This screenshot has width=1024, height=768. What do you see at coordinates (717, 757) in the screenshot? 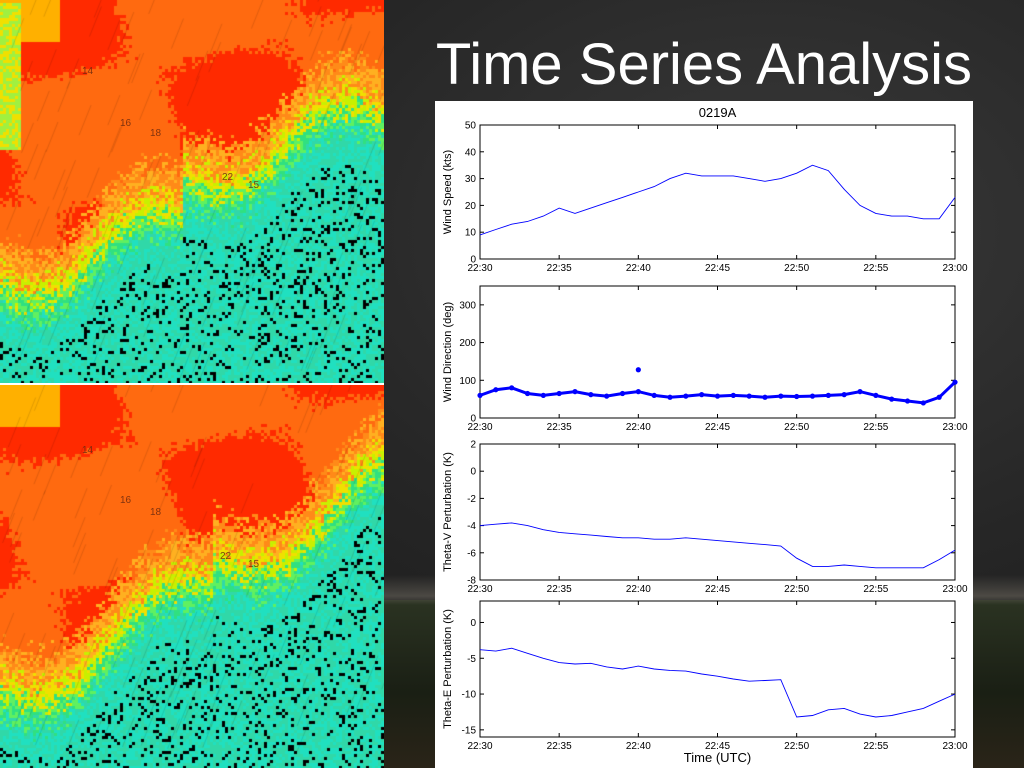
I see `x-axis-label: Time (UTC)` at bounding box center [717, 757].